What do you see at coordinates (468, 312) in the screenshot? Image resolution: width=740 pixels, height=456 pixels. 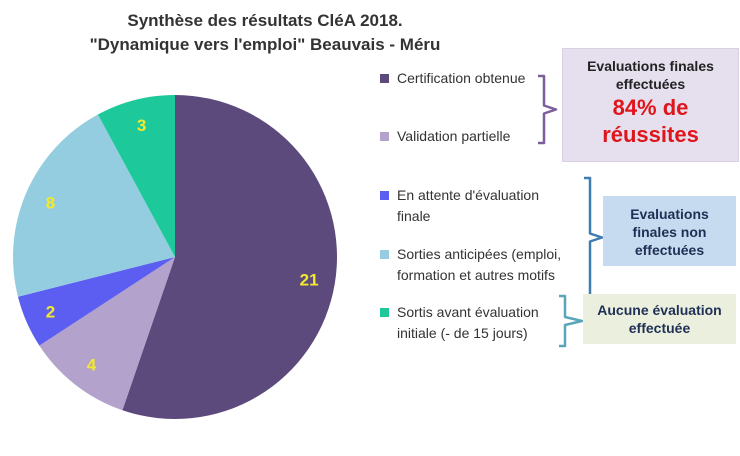 I see `legend-label-line1: Sortis avant évaluation` at bounding box center [468, 312].